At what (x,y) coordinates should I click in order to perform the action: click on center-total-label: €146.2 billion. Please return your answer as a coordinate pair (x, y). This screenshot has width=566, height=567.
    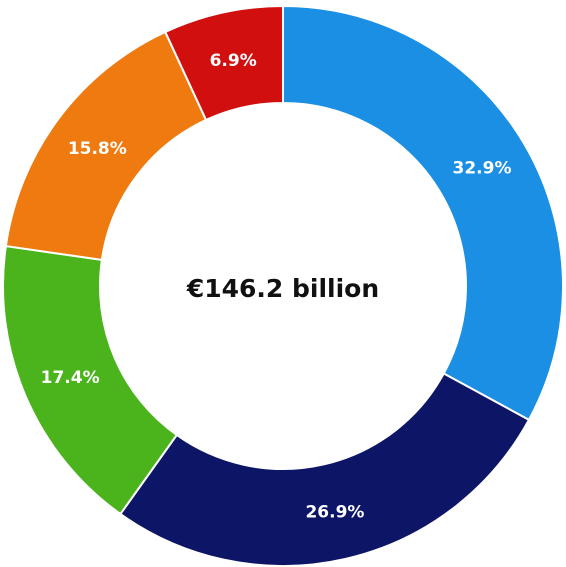
    Looking at the image, I should click on (282, 288).